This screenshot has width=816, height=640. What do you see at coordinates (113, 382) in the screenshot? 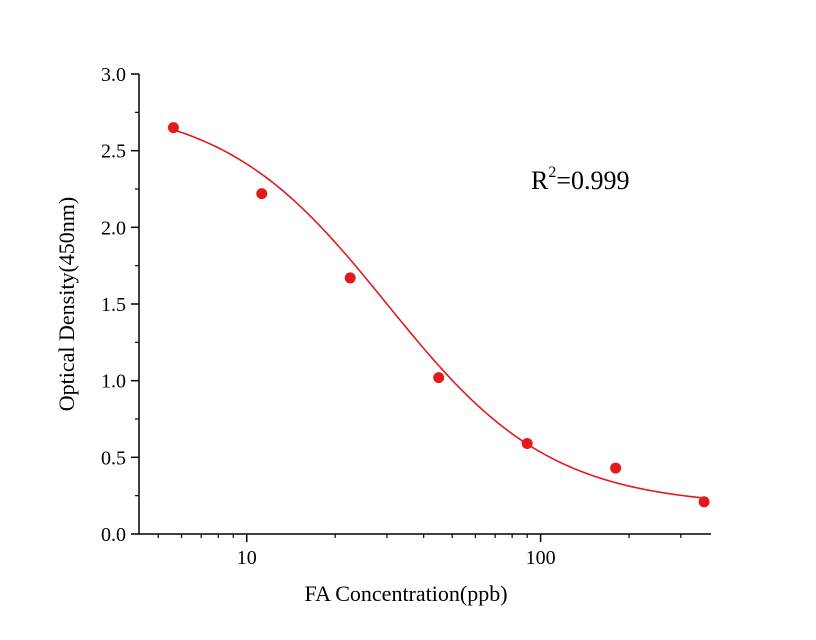
I see `y-tick-label: 1.0` at bounding box center [113, 382].